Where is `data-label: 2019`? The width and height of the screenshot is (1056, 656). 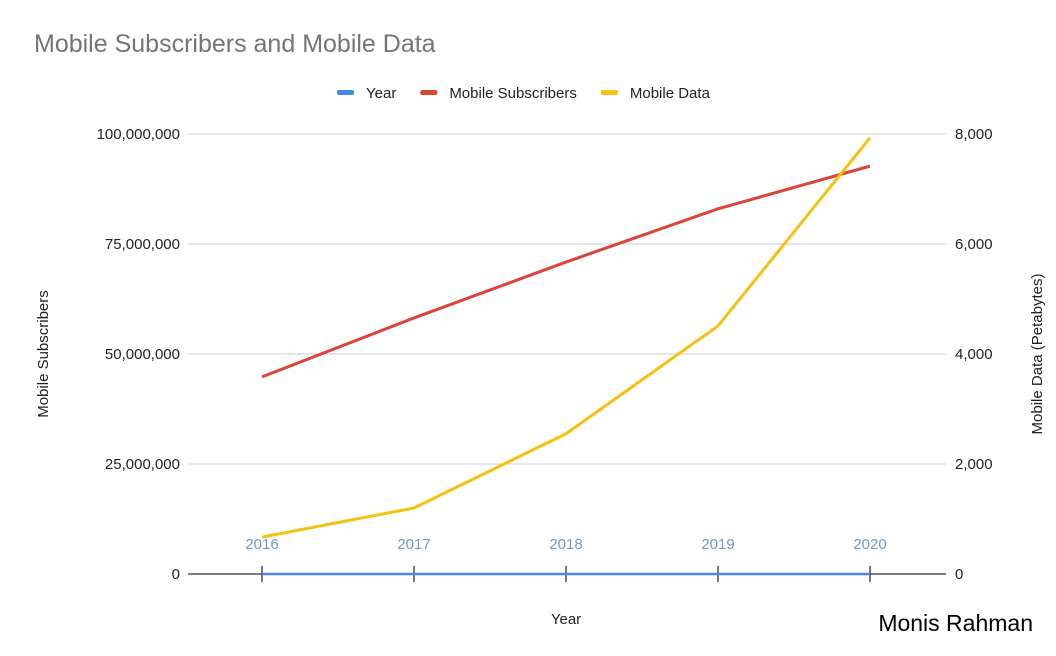 data-label: 2019 is located at coordinates (717, 544).